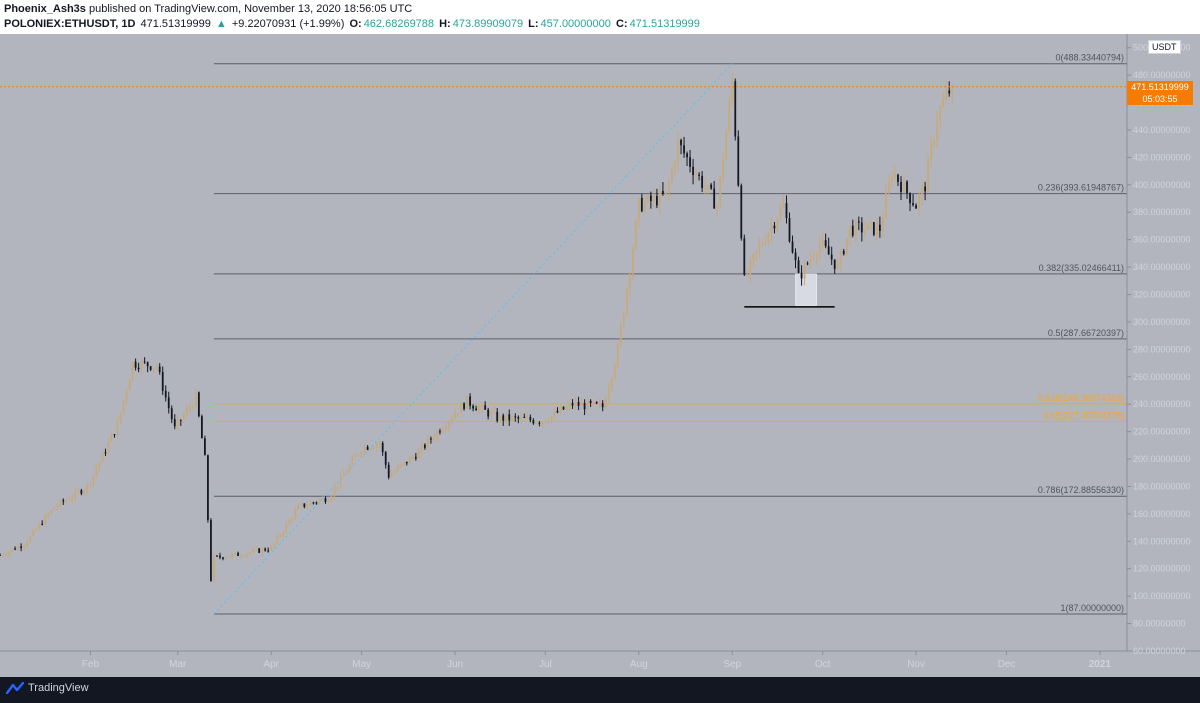  Describe the element at coordinates (488, 24) in the screenshot. I see `high-value: 473.89909079` at that location.